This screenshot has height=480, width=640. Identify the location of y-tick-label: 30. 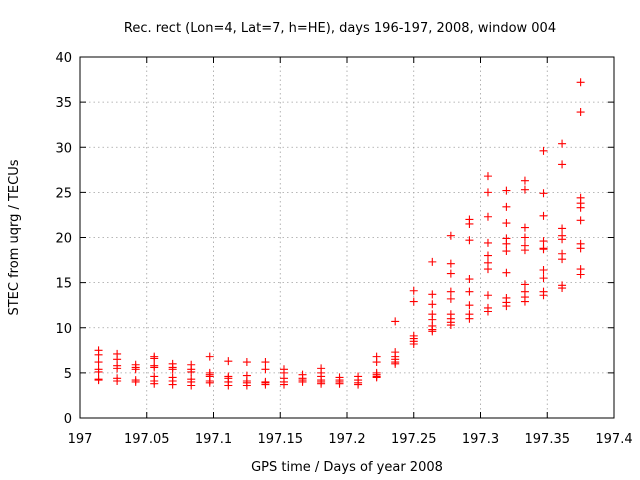
(63, 148).